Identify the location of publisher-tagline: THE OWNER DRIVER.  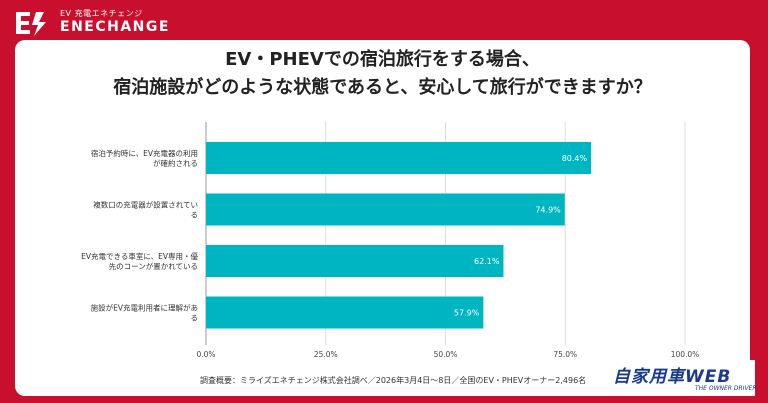
(726, 388).